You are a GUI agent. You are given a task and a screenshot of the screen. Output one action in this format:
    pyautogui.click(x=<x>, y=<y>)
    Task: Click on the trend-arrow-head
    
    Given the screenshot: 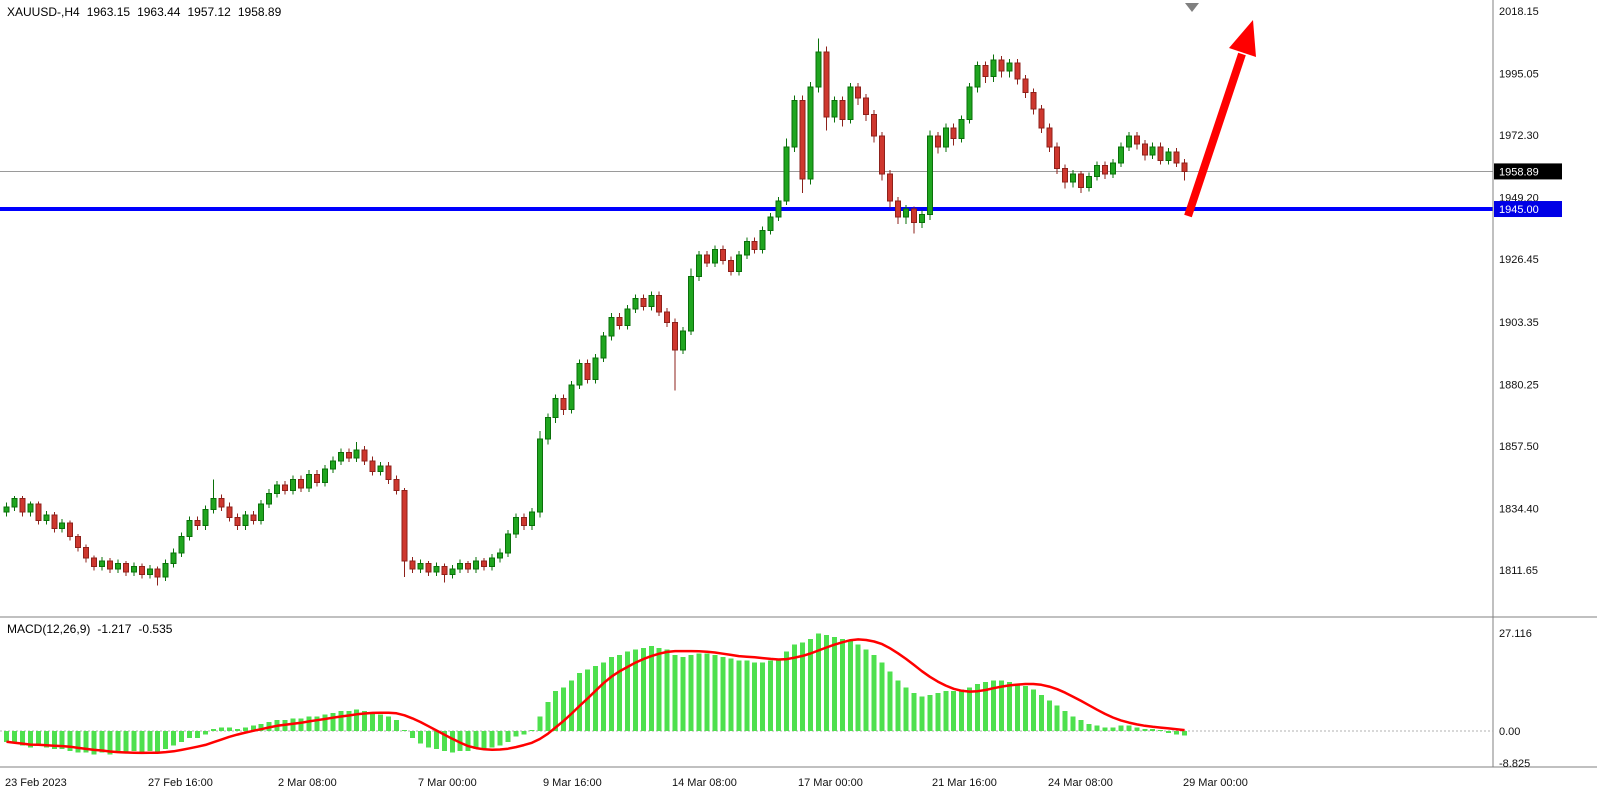 What is the action you would take?
    pyautogui.click(x=1242, y=38)
    